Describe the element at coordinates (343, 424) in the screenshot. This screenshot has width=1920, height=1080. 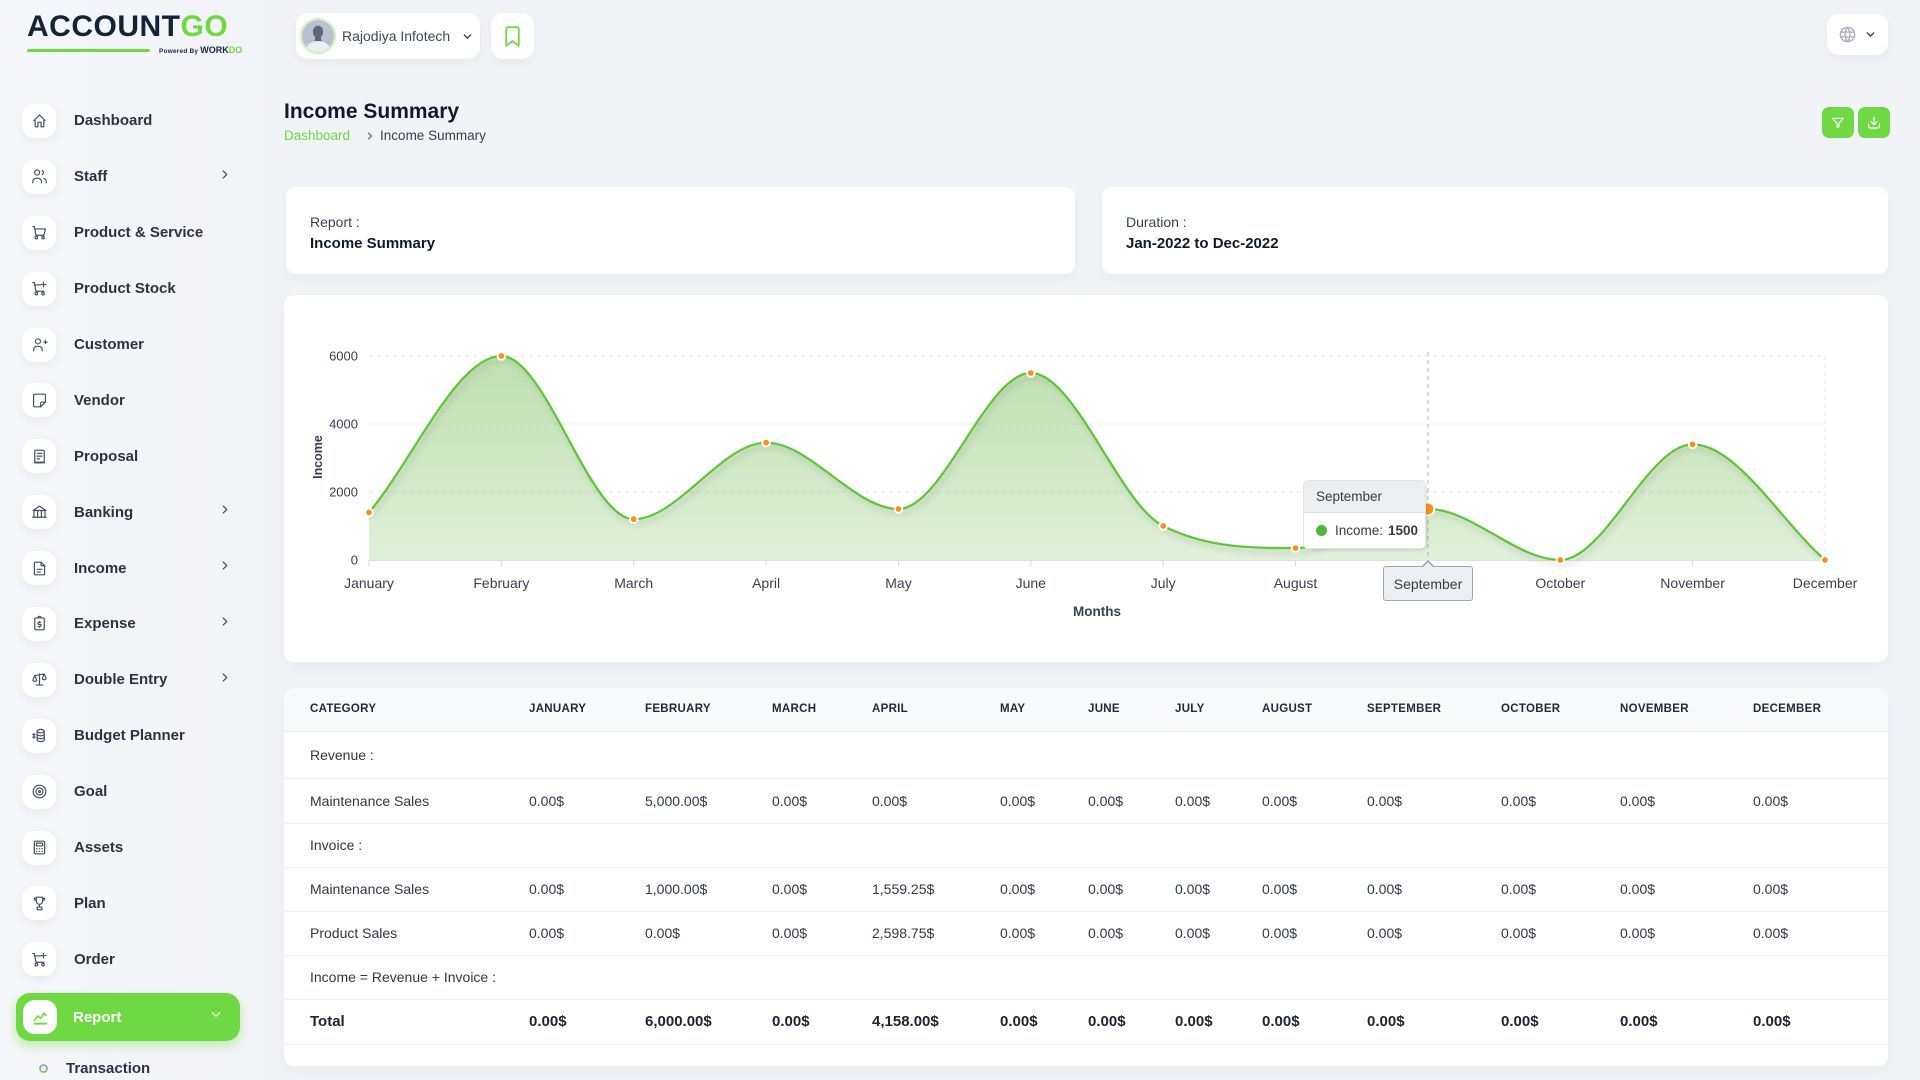
I see `svg-text: 4000` at that location.